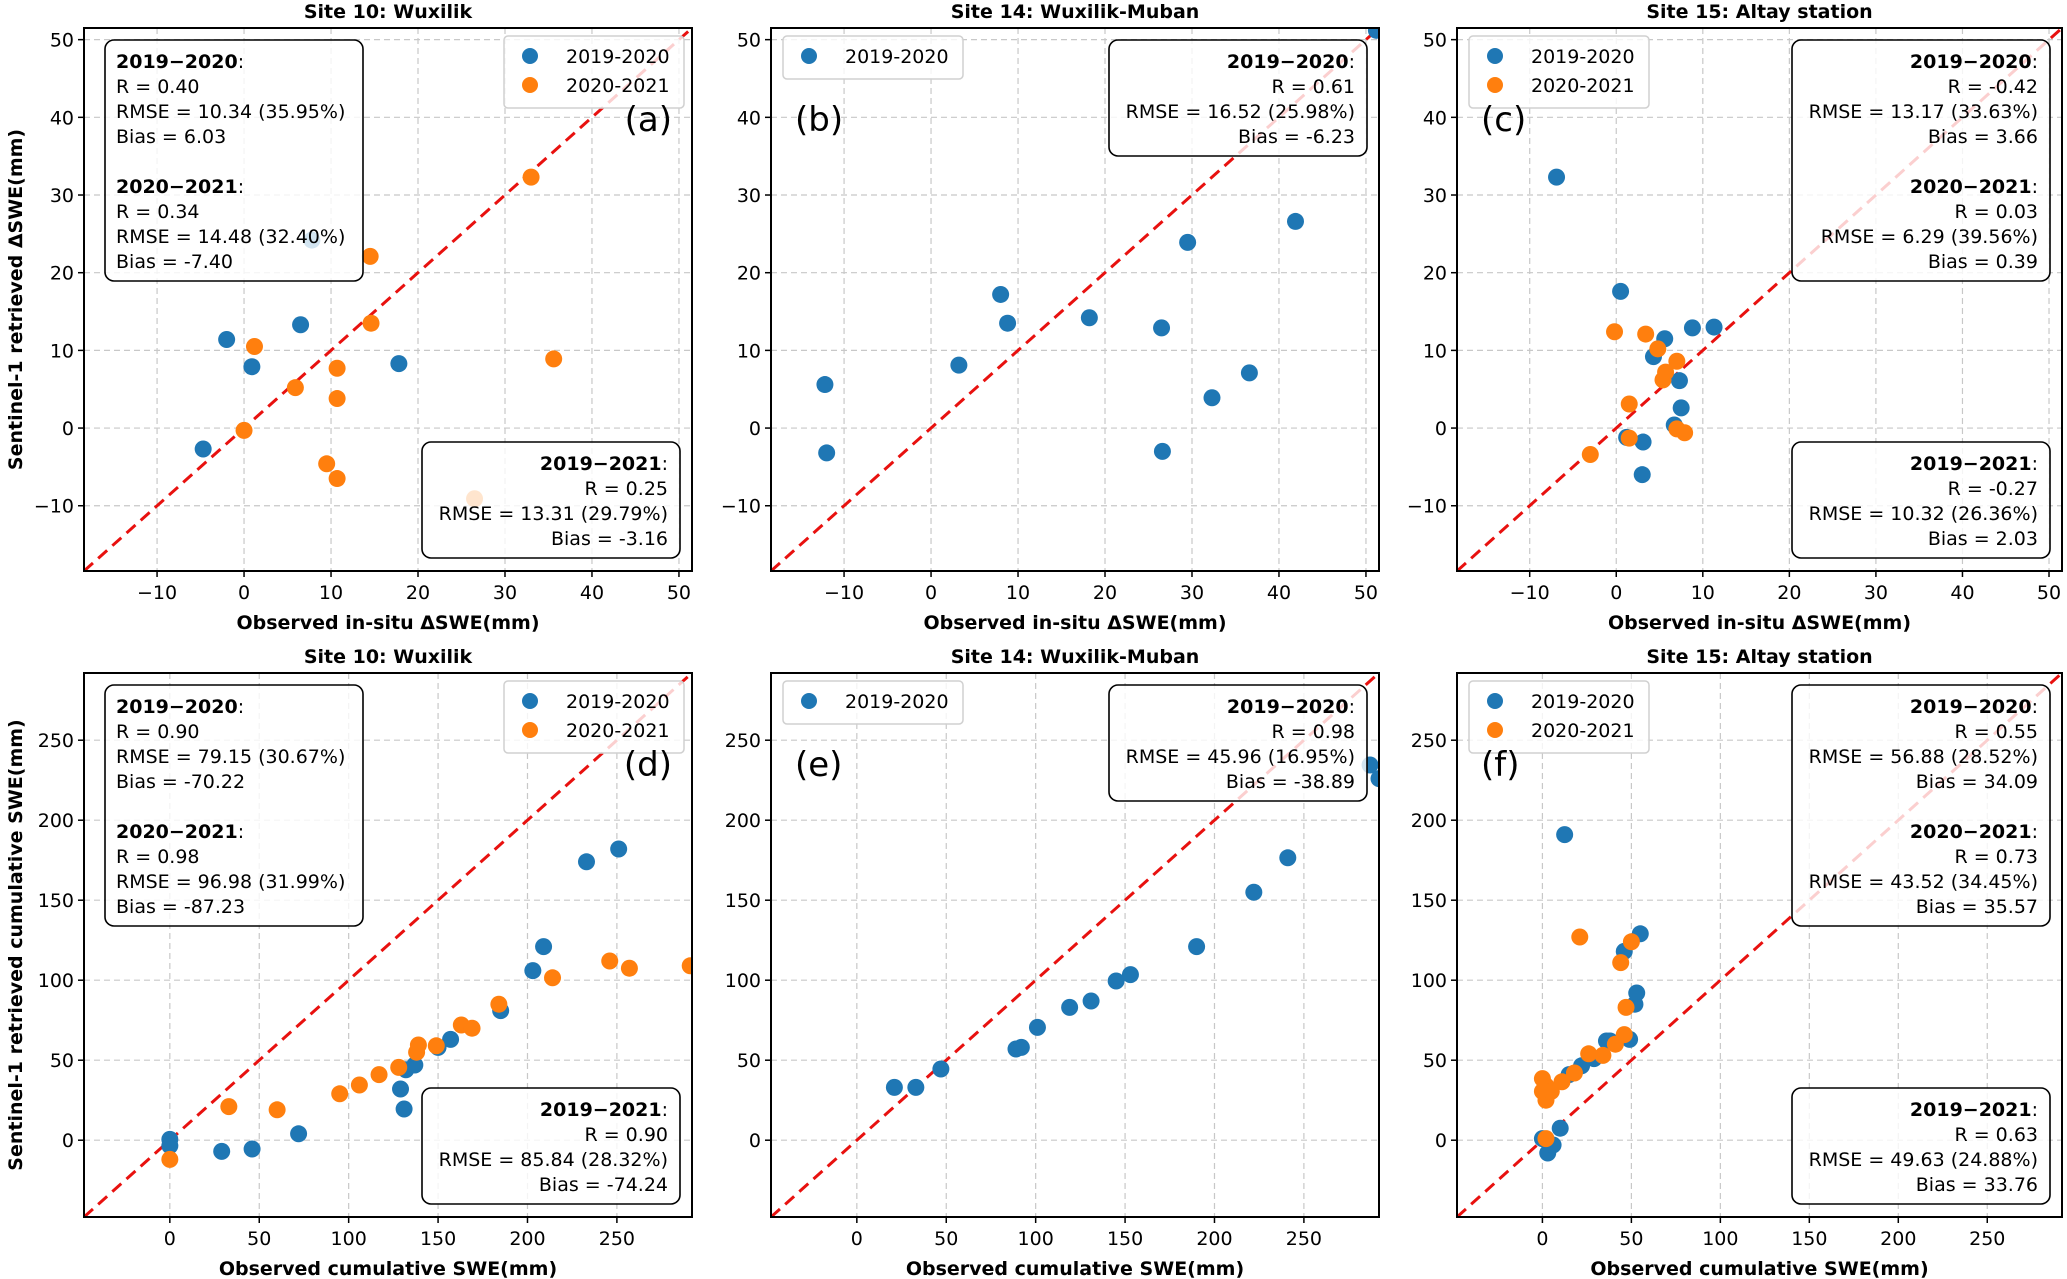  What do you see at coordinates (1583, 702) in the screenshot?
I see `legend-label: 2019-2020` at bounding box center [1583, 702].